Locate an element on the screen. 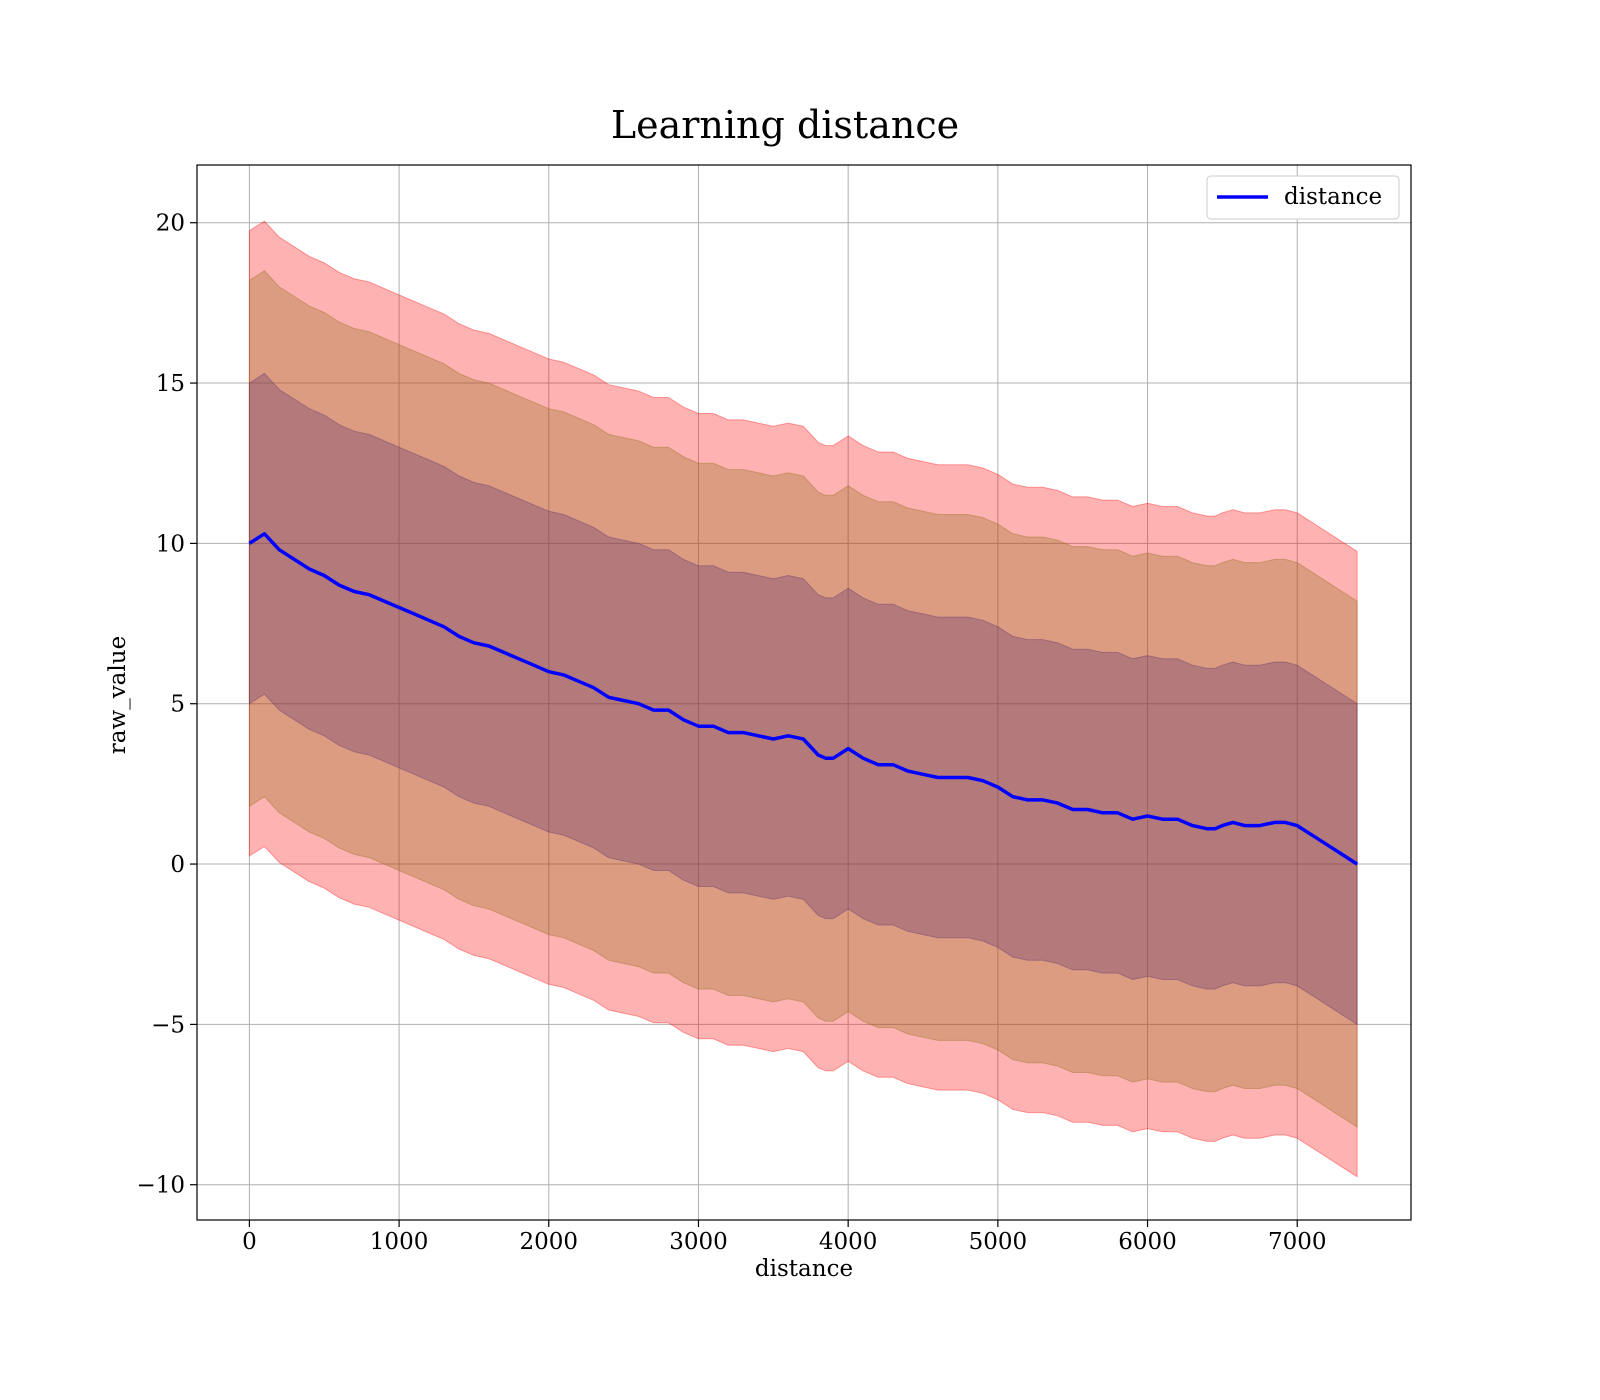 The height and width of the screenshot is (1400, 1600). y-tick-label: 20 is located at coordinates (170, 224).